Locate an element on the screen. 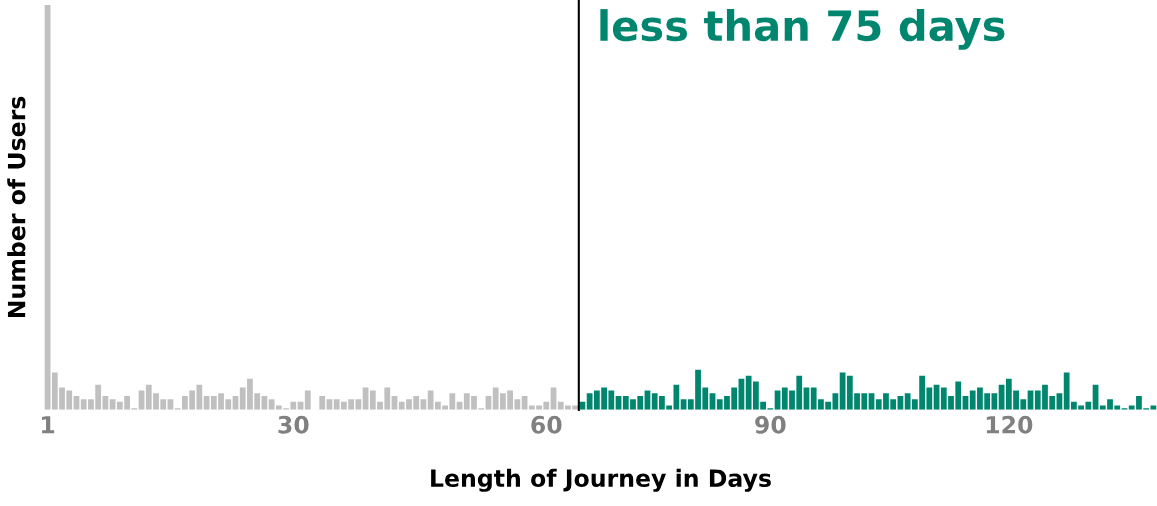 This screenshot has width=1157, height=506. x-tick-label: 1 is located at coordinates (48, 425).